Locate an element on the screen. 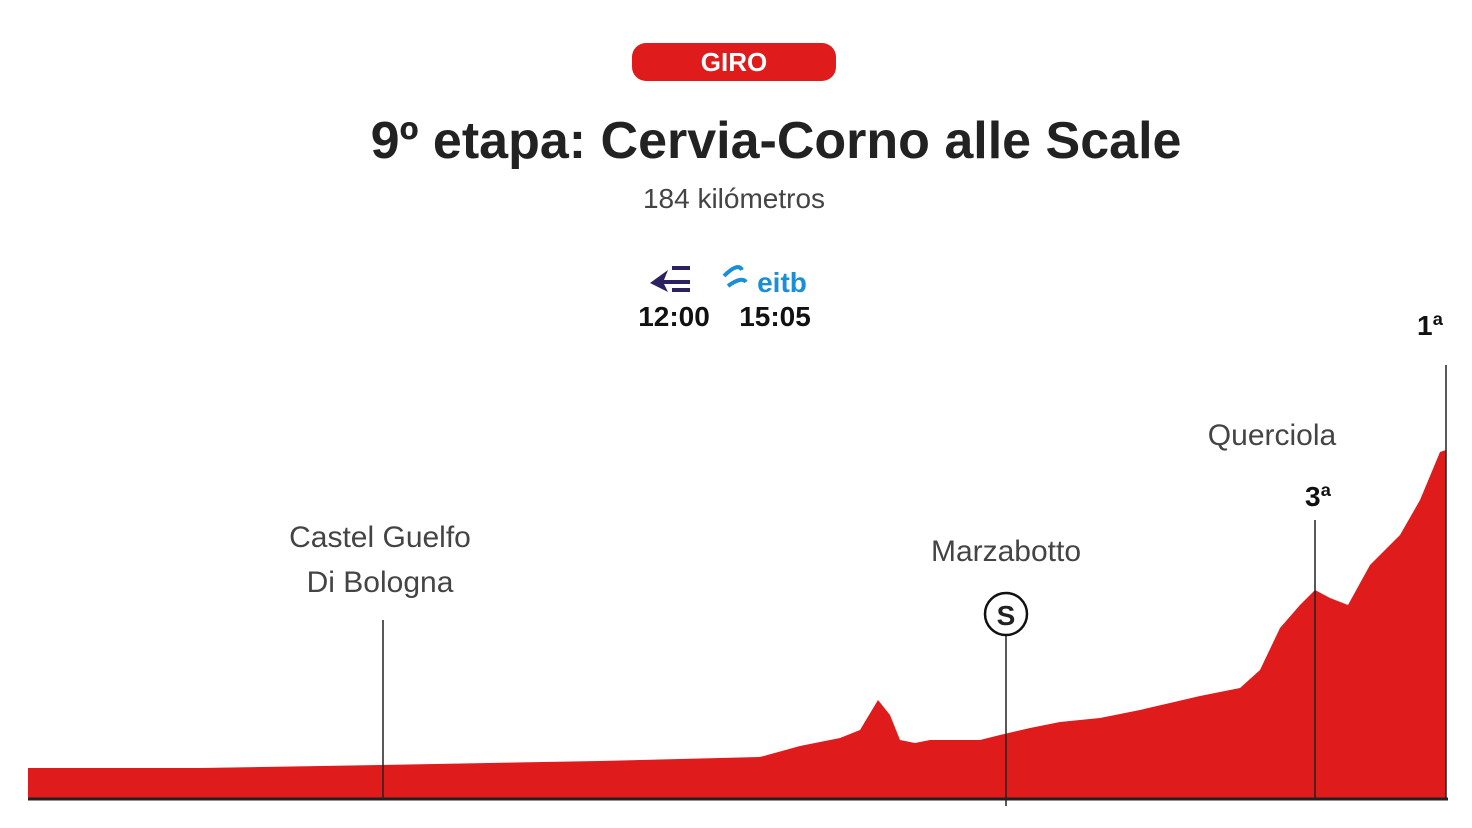  badge: GIRO is located at coordinates (734, 62).